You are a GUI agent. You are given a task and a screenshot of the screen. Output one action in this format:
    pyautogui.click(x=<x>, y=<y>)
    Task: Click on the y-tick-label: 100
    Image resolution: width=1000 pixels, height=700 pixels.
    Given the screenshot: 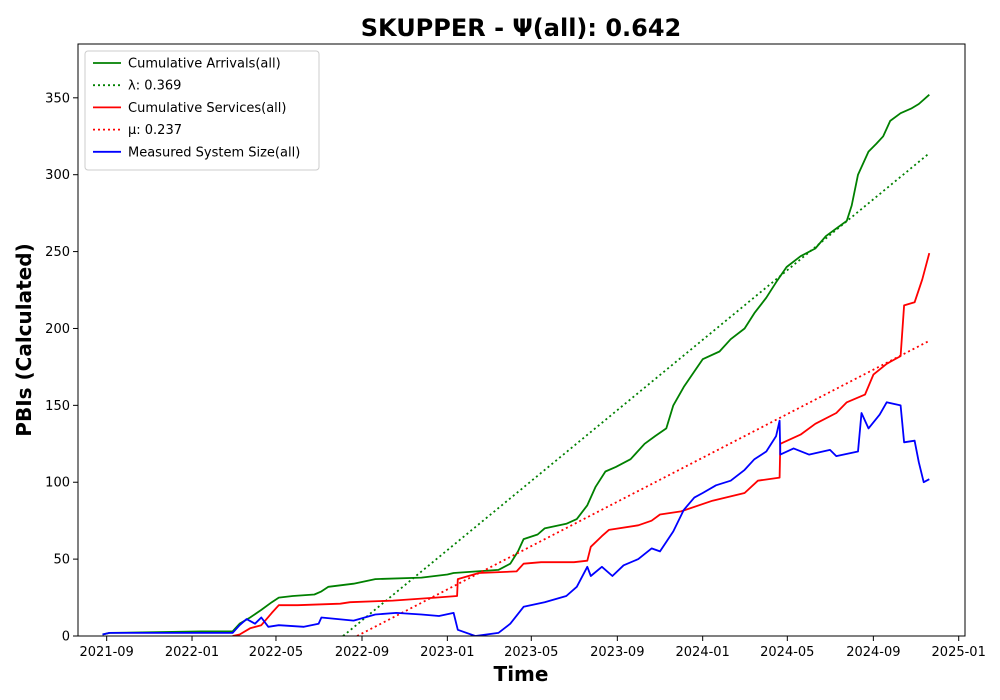 What is the action you would take?
    pyautogui.click(x=57, y=483)
    